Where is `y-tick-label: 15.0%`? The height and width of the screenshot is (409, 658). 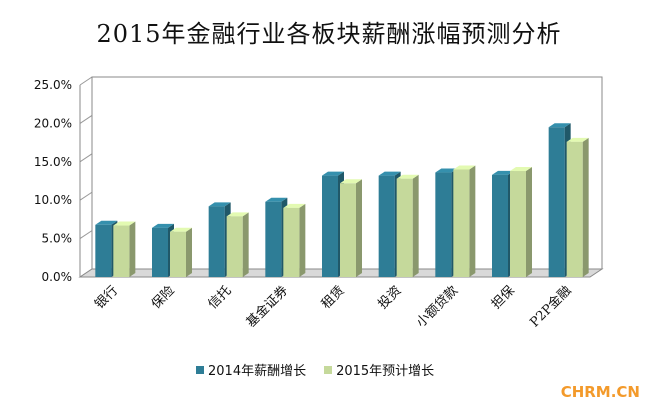
y-tick-label: 15.0% is located at coordinates (53, 162).